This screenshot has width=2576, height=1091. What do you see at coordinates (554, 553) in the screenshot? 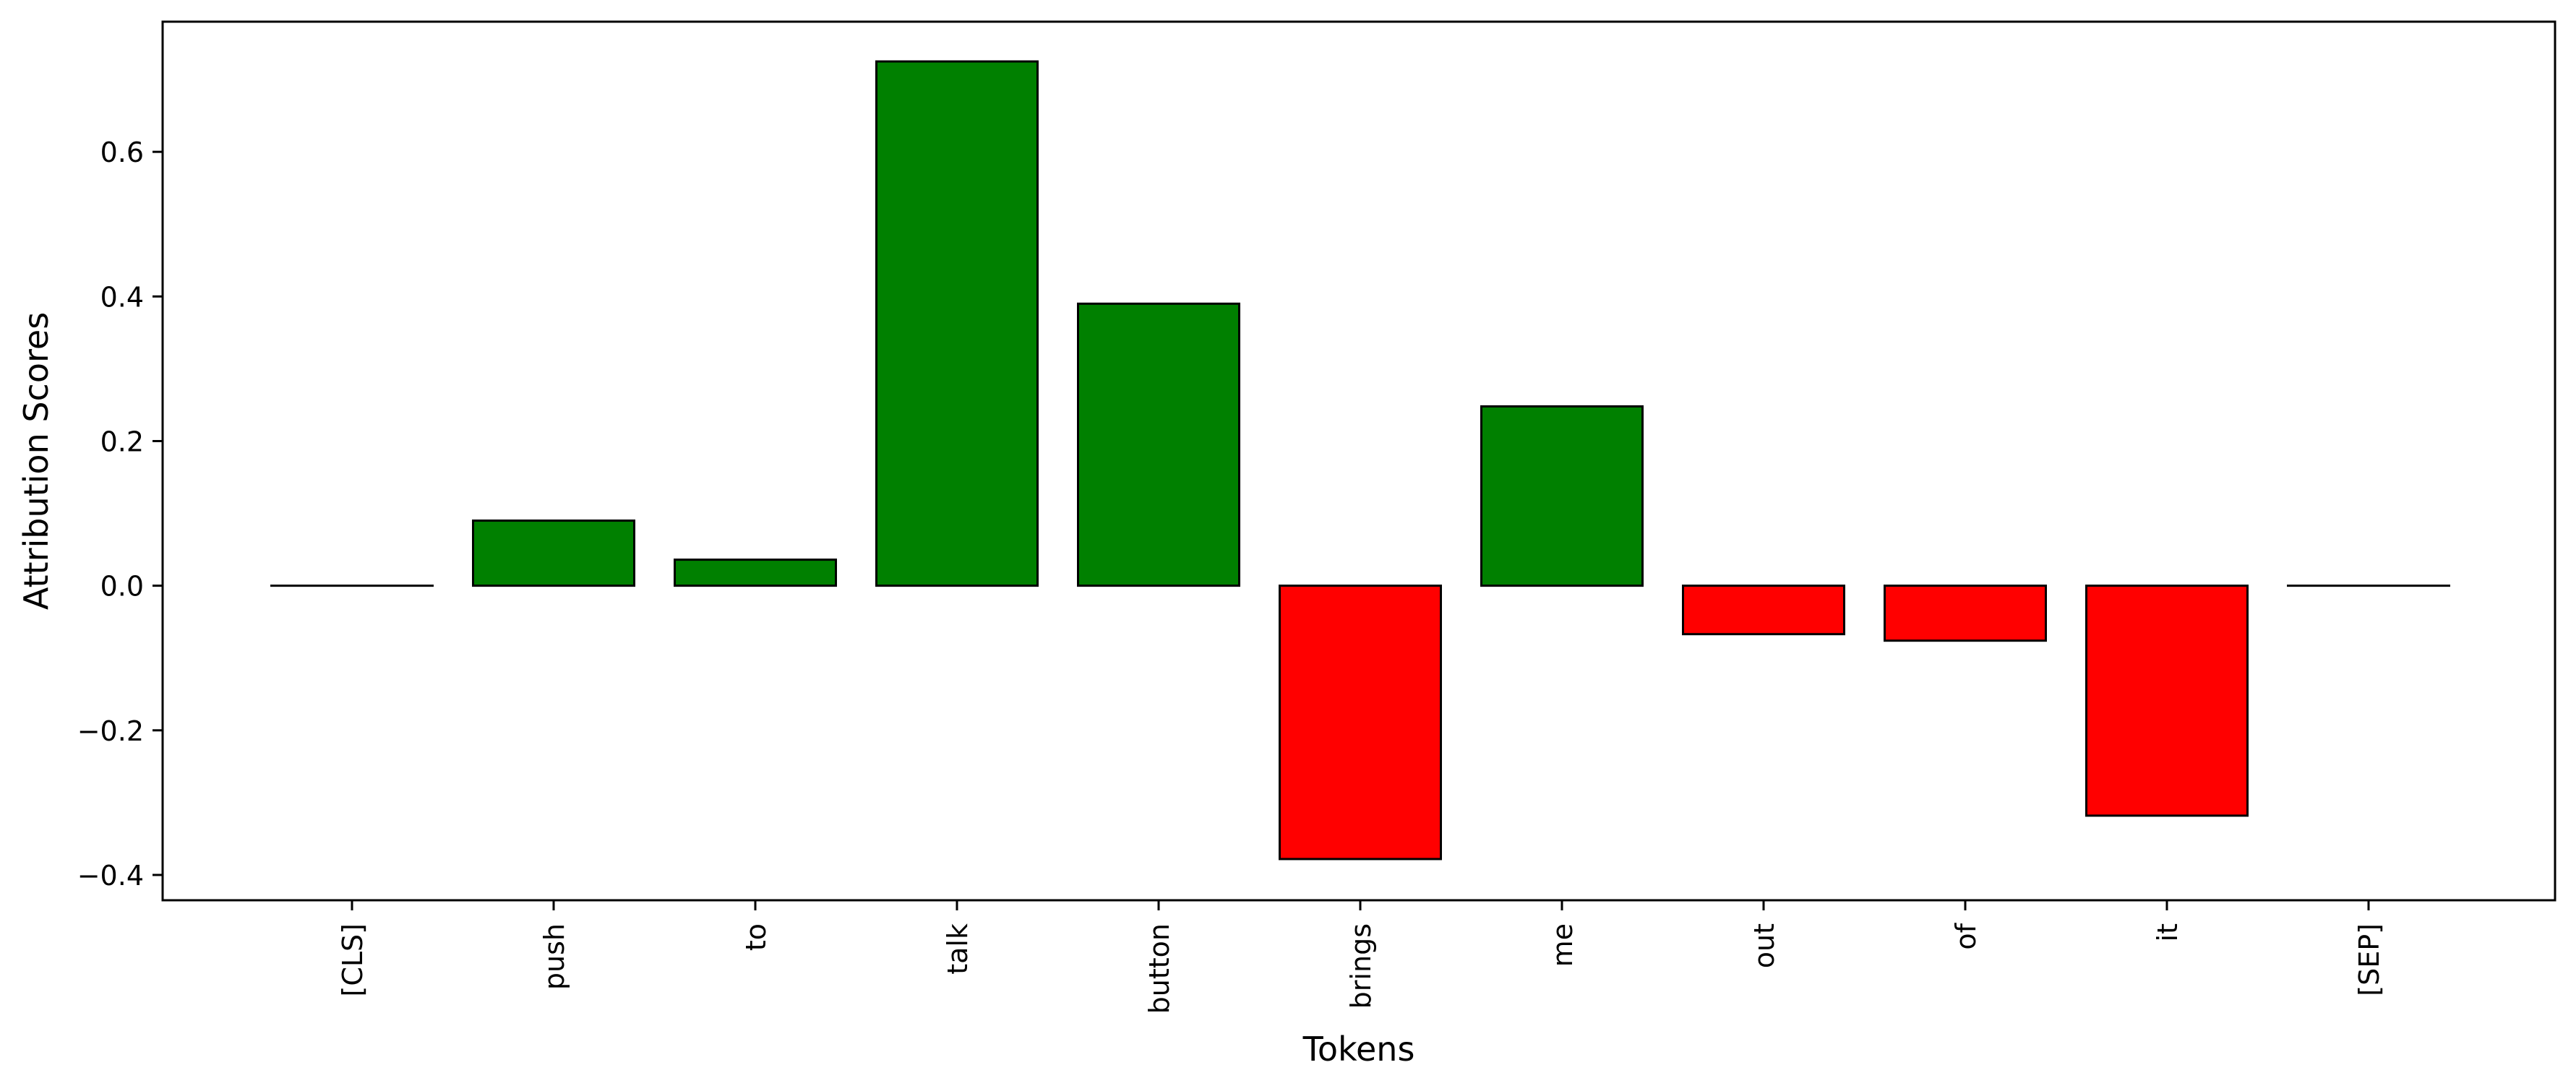
I see `bar-push` at bounding box center [554, 553].